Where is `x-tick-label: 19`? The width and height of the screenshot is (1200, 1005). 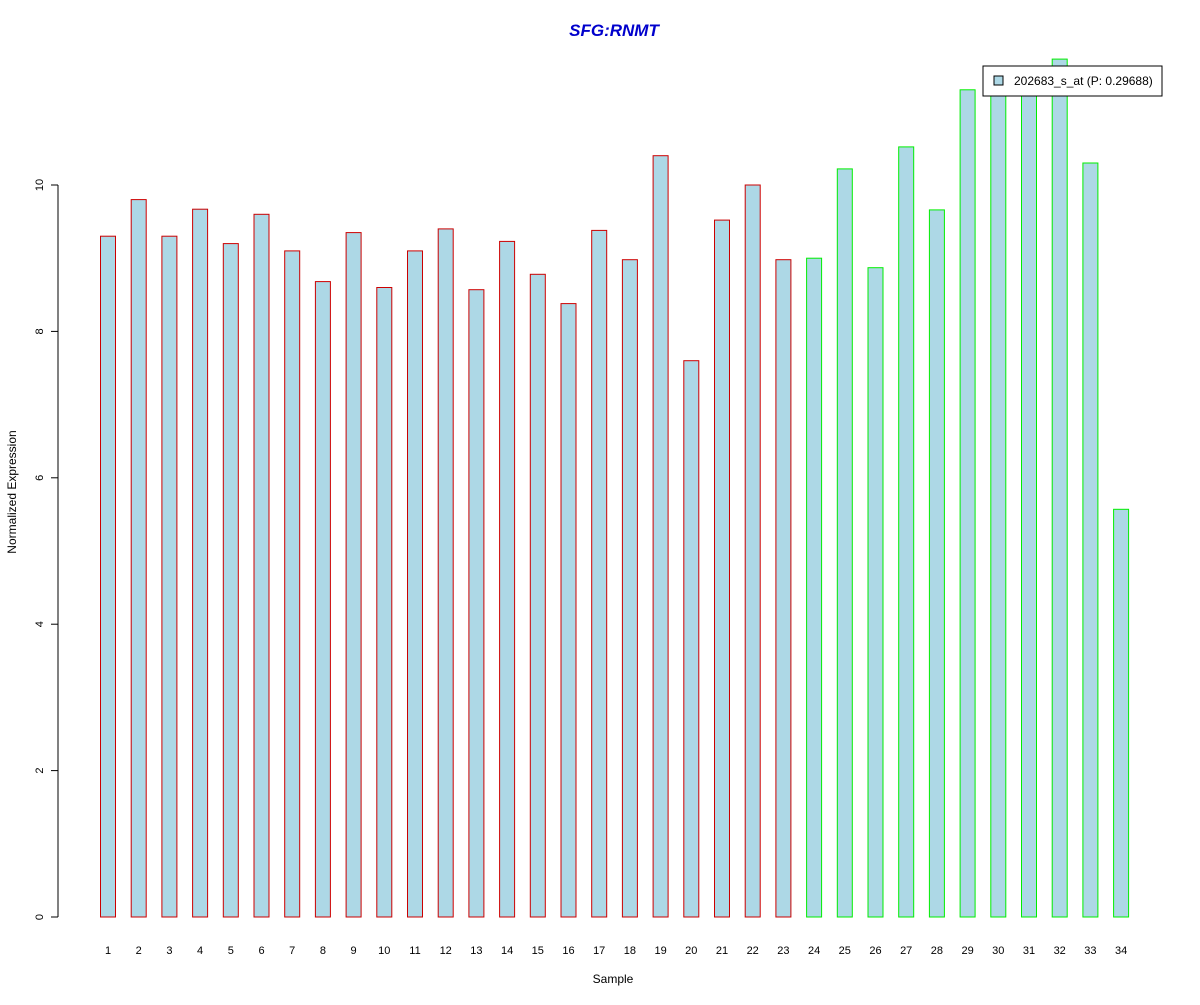
x-tick-label: 19 is located at coordinates (660, 951).